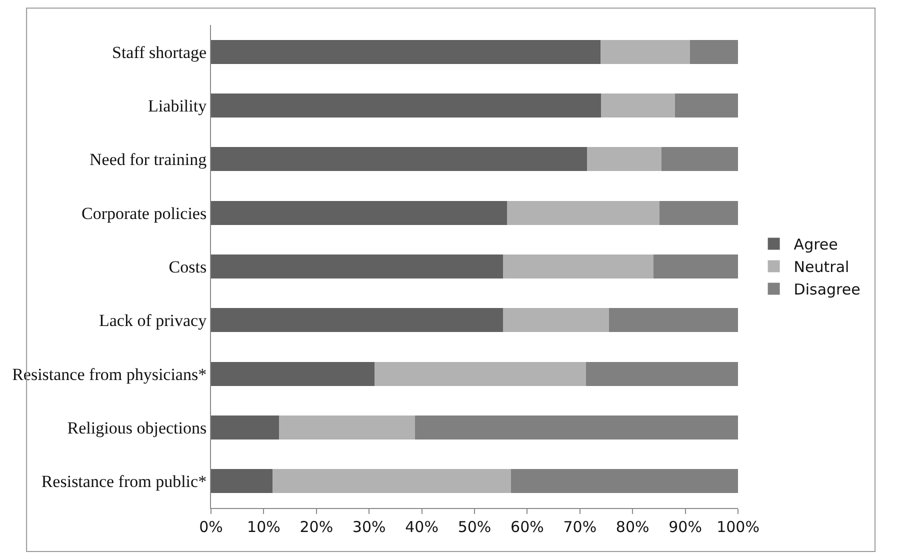  What do you see at coordinates (827, 289) in the screenshot?
I see `legend-label: Disagree` at bounding box center [827, 289].